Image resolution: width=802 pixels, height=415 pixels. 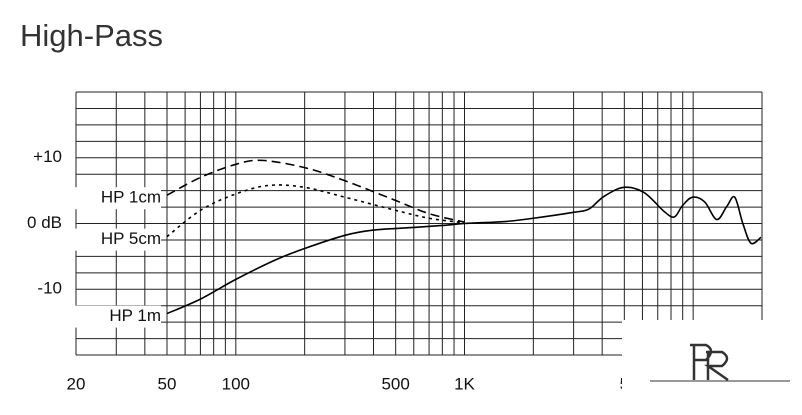 I want to click on series-line, so click(x=315, y=191).